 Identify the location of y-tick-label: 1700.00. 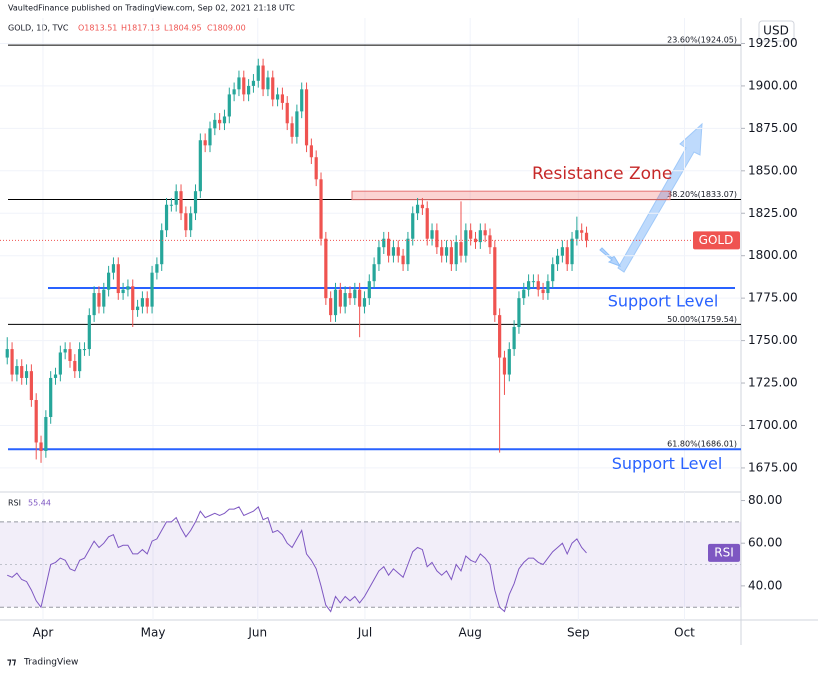
(773, 425).